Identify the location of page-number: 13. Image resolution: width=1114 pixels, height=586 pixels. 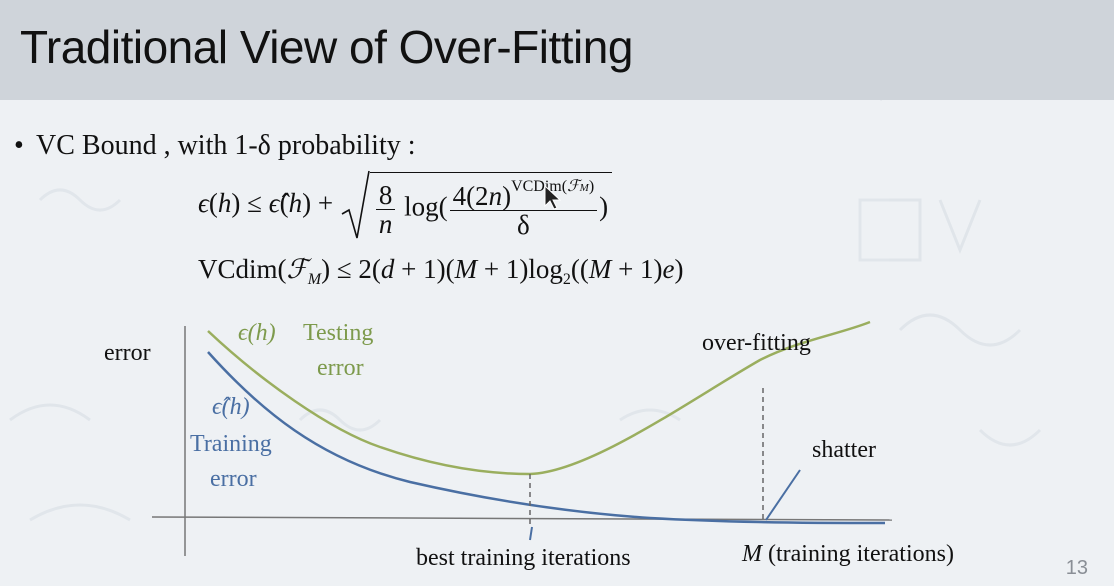
(1076, 568).